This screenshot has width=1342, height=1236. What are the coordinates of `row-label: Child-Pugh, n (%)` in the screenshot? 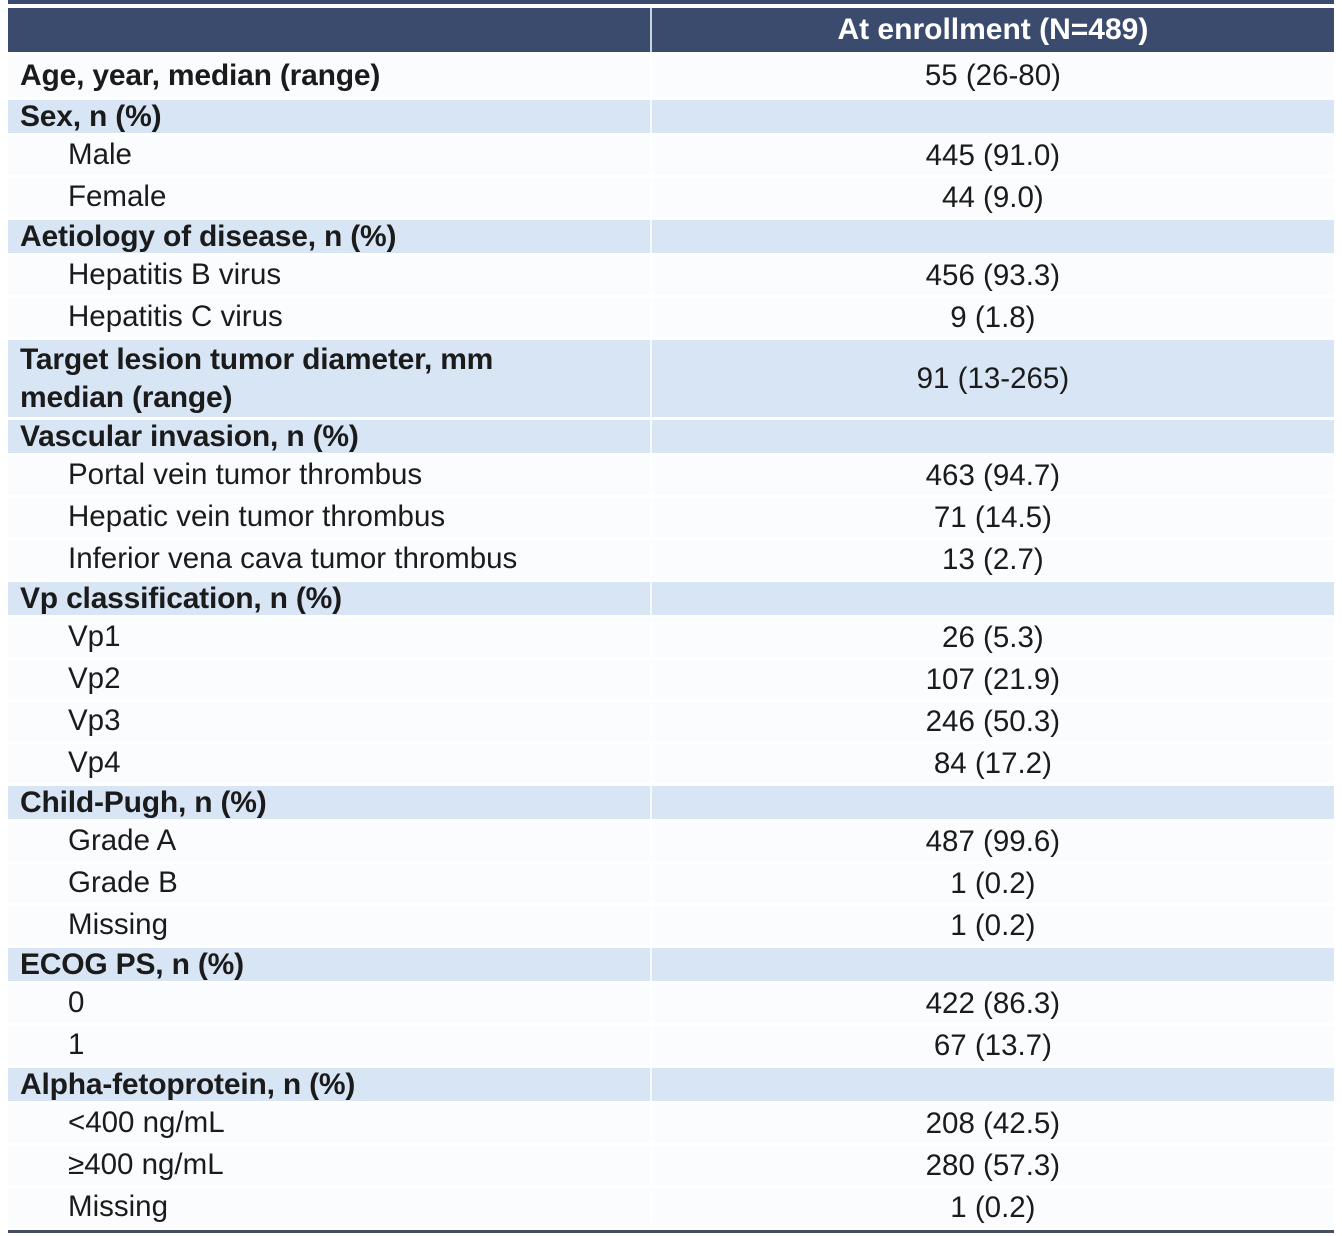 It's located at (143, 802).